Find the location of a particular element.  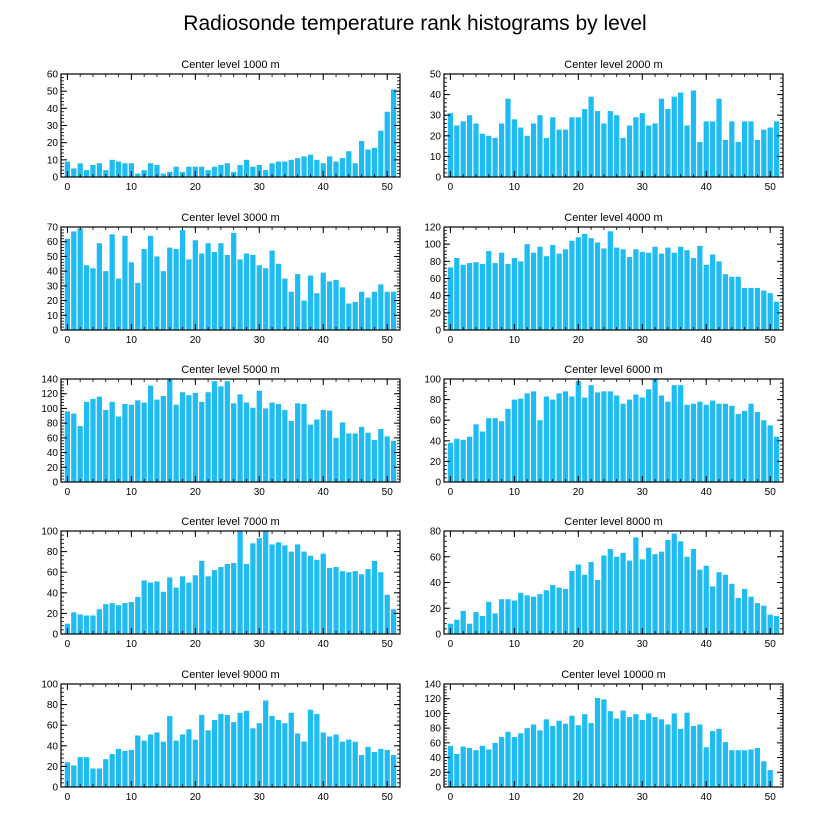

y-tick-label: 60 is located at coordinates (53, 726).